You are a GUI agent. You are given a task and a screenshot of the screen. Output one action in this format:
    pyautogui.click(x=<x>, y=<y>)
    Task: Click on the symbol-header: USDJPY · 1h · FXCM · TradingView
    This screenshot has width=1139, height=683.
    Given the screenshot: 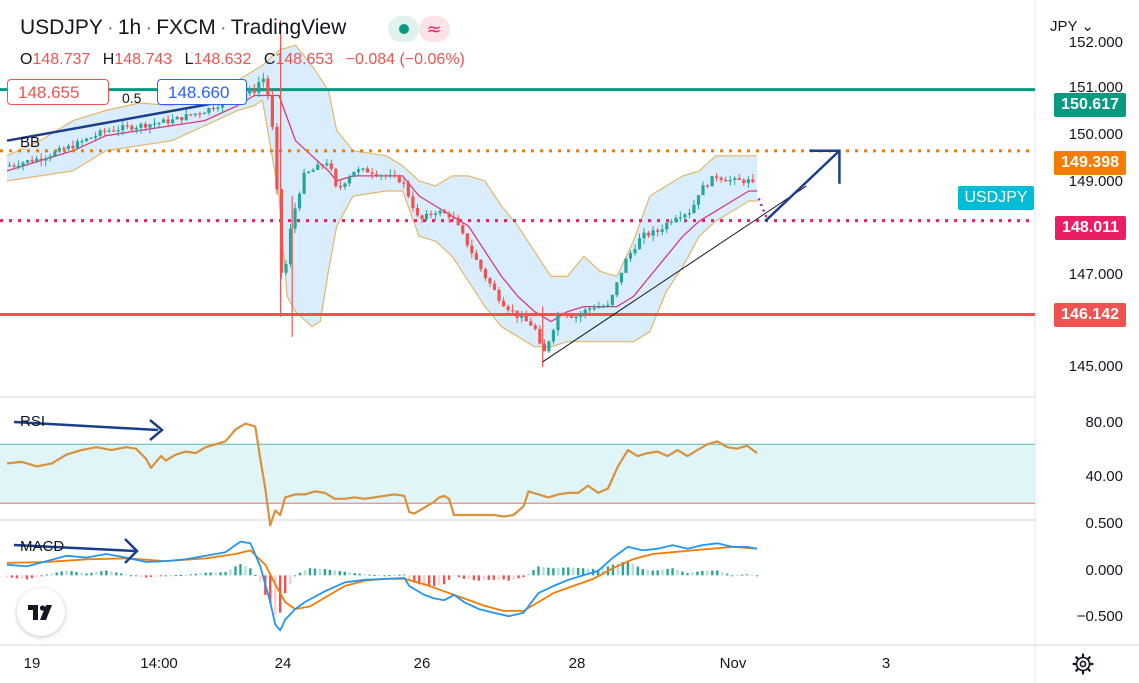 What is the action you would take?
    pyautogui.click(x=183, y=28)
    